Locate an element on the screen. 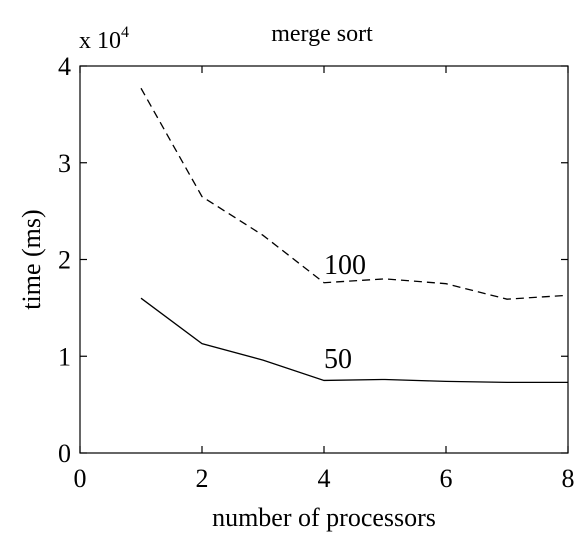 The image size is (578, 534). series-label-50: 50 is located at coordinates (338, 359).